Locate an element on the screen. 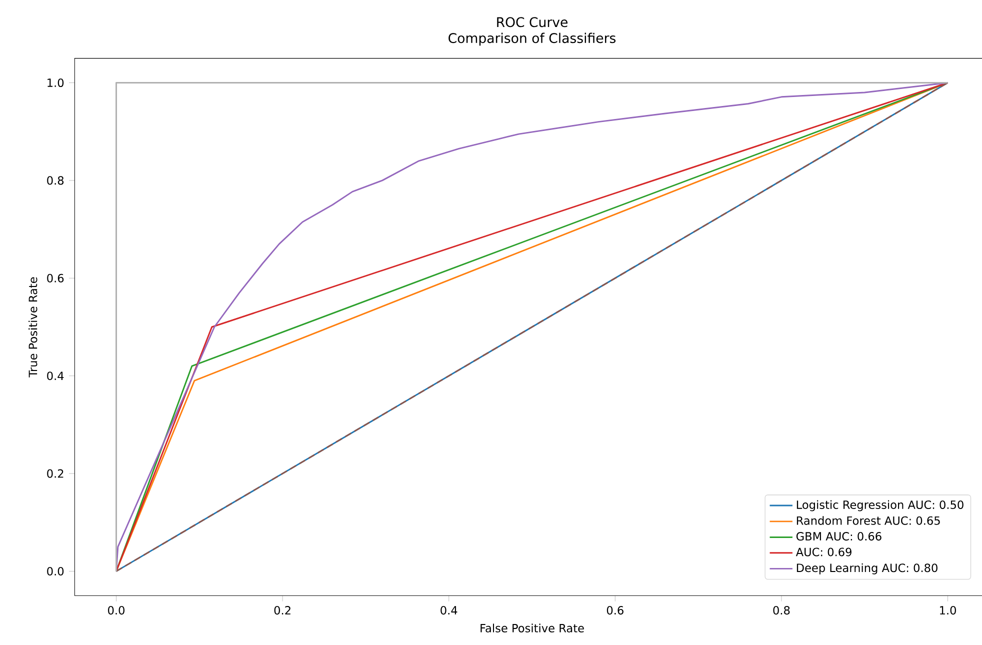 Image resolution: width=982 pixels, height=645 pixels. y-tick-label: 0.4 is located at coordinates (55, 376).